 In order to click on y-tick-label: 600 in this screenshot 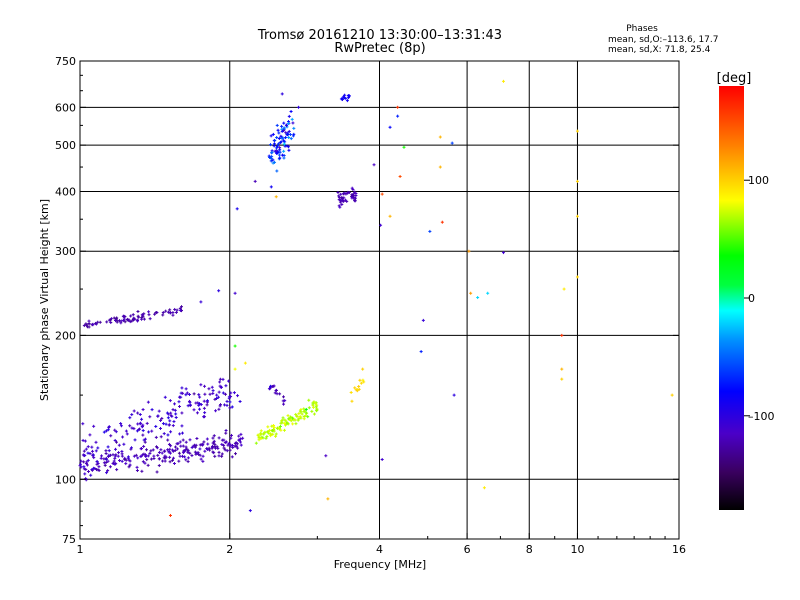, I will do `click(65, 107)`.